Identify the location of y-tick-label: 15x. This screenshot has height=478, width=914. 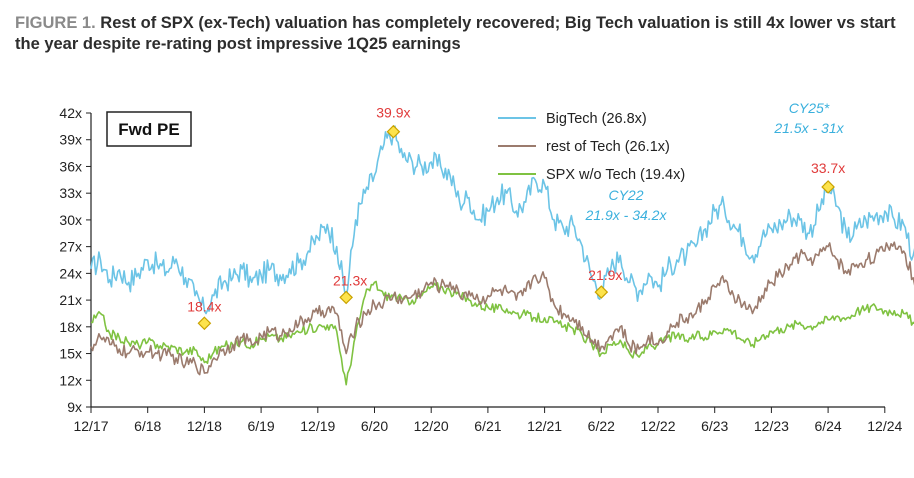
(70, 354).